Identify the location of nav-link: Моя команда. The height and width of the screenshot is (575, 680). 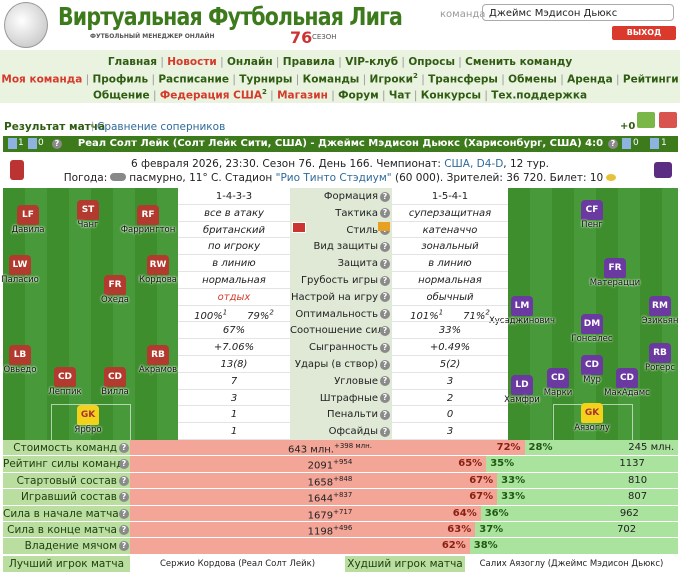
(42, 79).